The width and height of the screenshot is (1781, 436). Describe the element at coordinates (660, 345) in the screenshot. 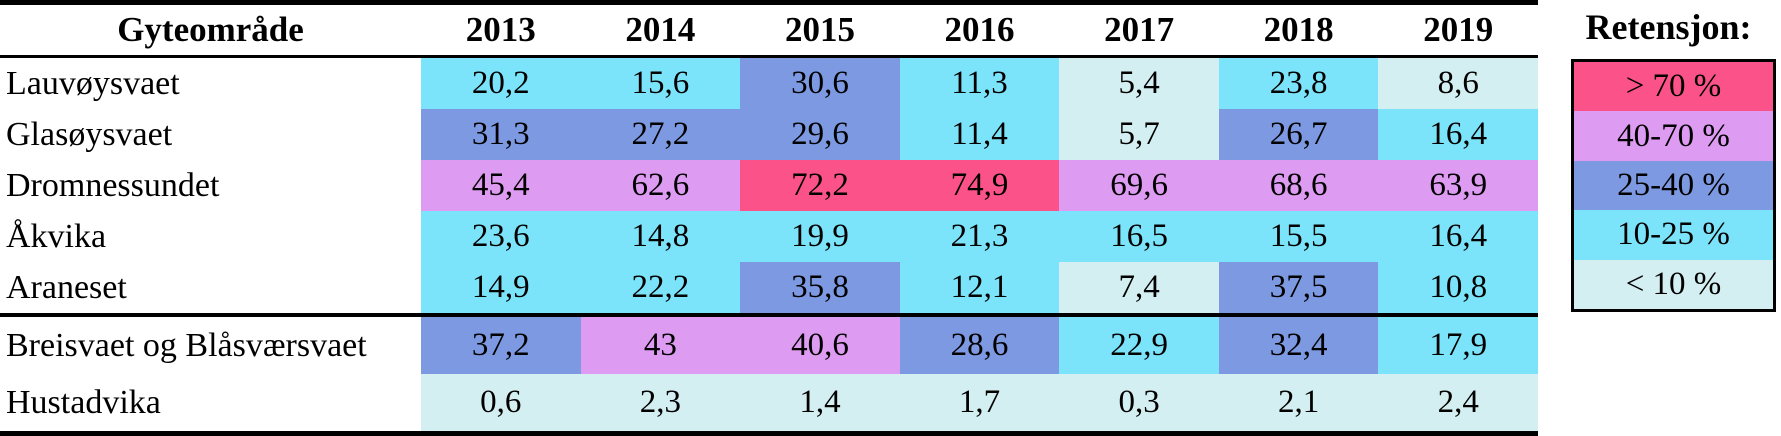

I see `table-cell: 43` at that location.